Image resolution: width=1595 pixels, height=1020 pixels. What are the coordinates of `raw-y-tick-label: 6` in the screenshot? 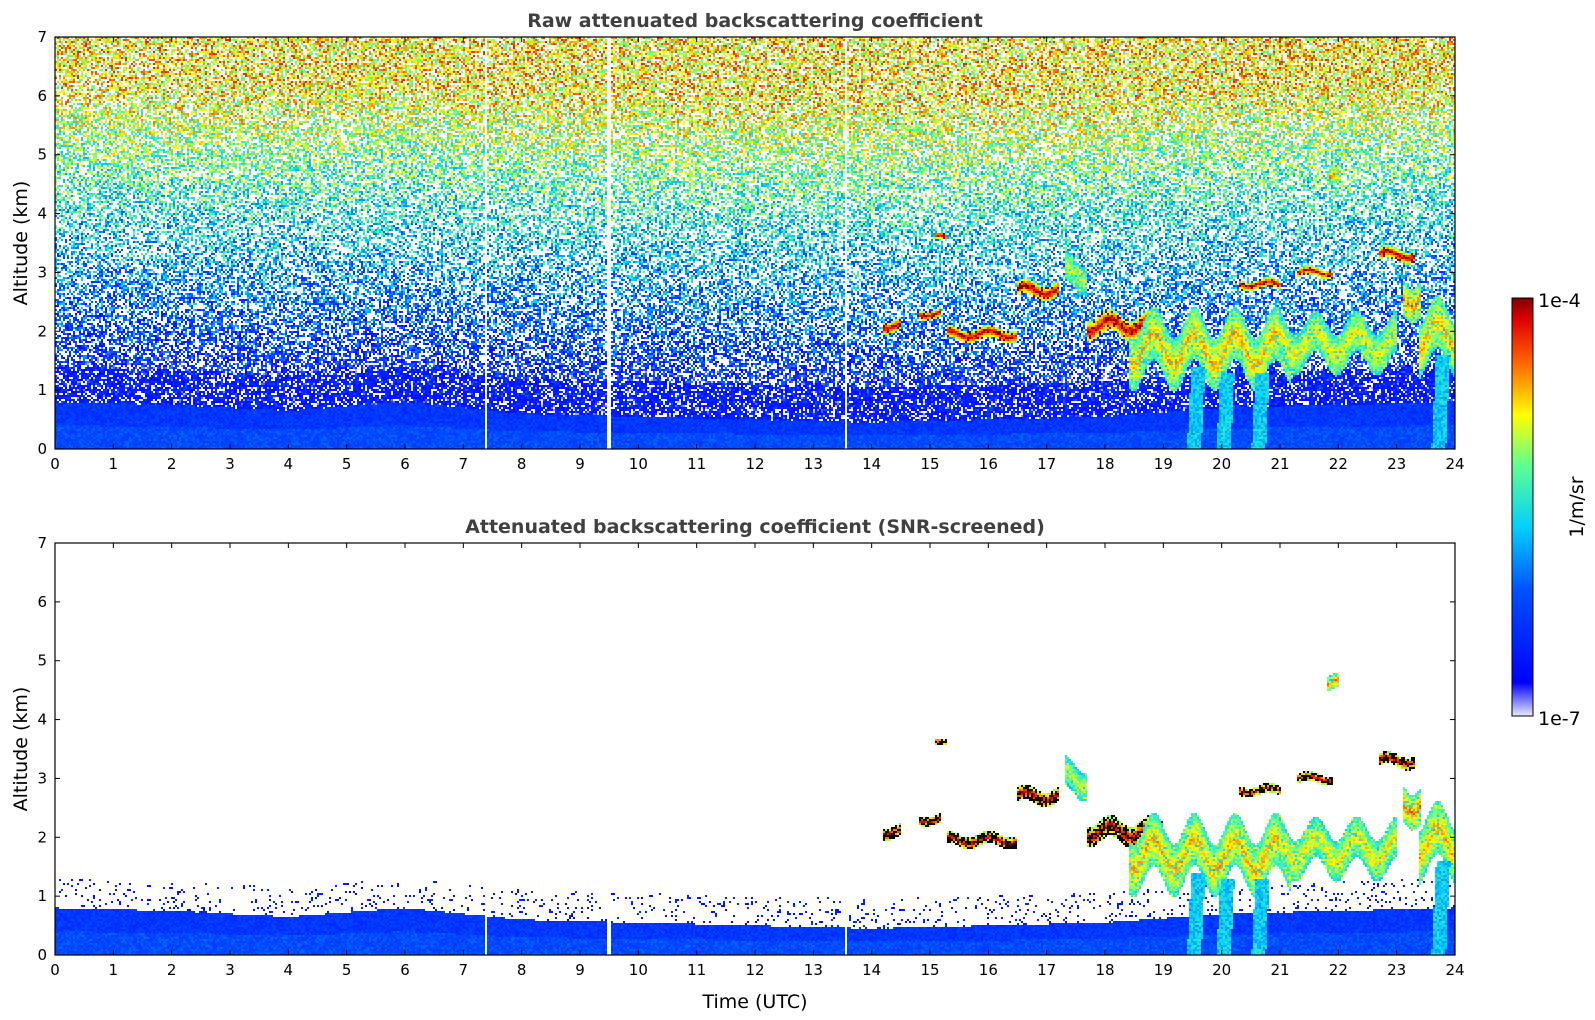 It's located at (42, 96).